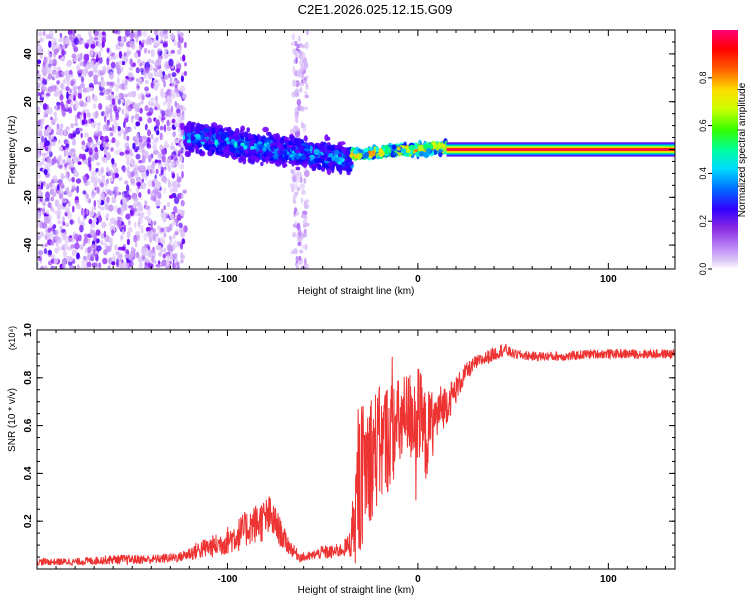 The image size is (750, 605). I want to click on spectrogram-ytick-label: 40, so click(28, 54).